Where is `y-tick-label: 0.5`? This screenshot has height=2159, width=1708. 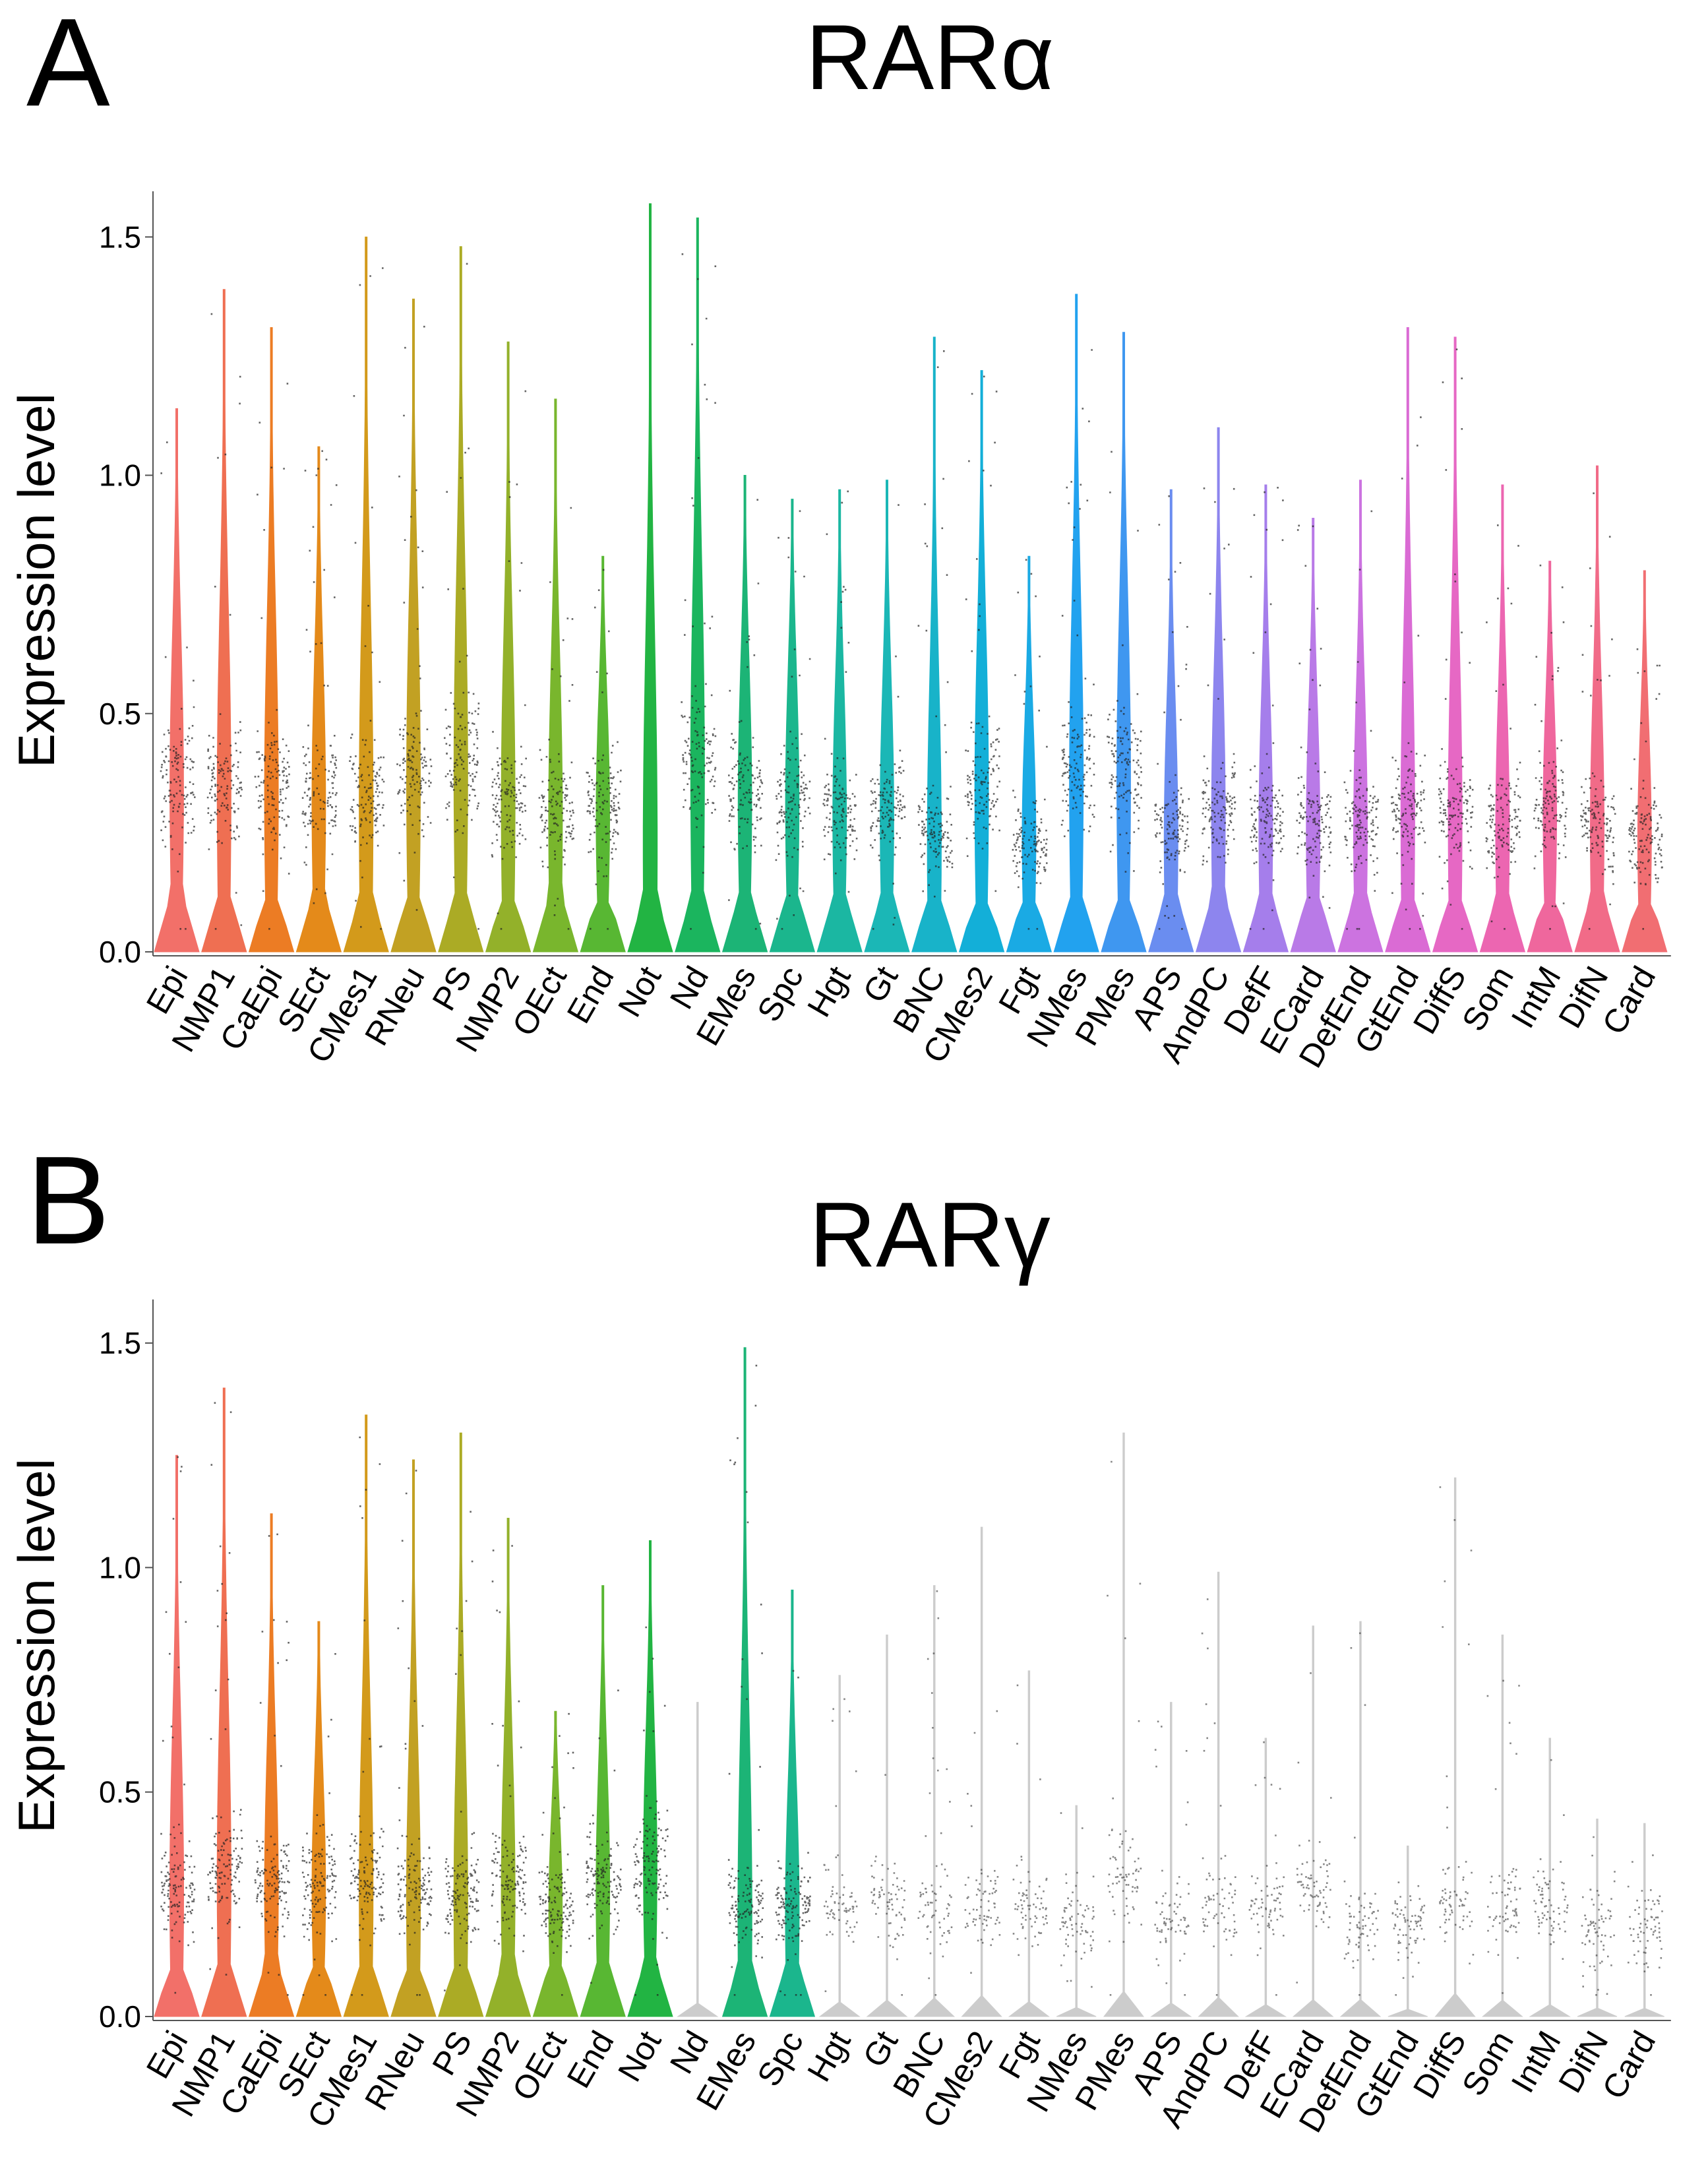
y-tick-label: 0.5 is located at coordinates (120, 714).